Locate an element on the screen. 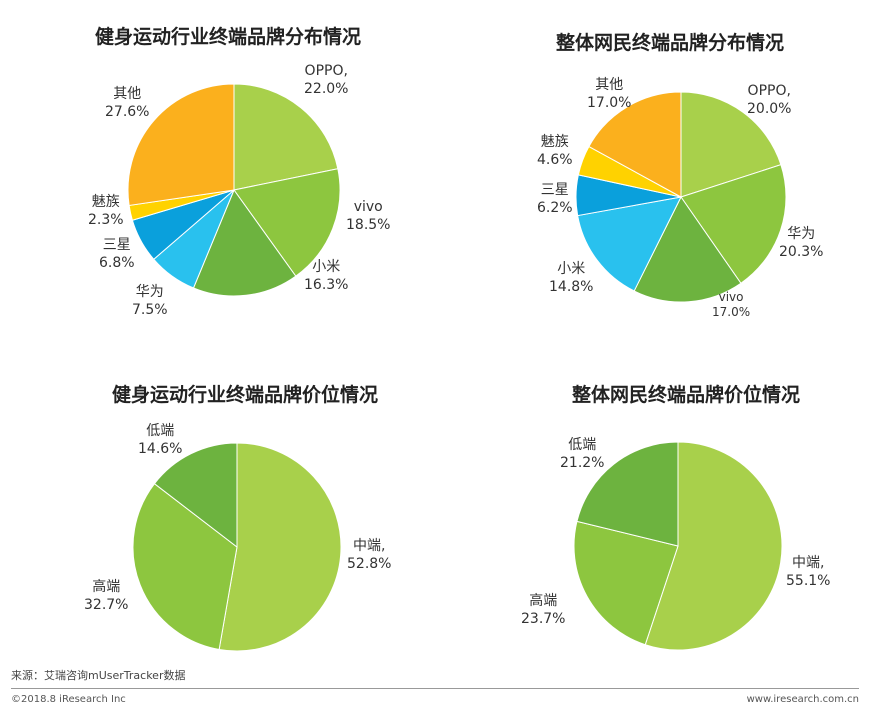 The image size is (872, 713). label-fitness-high: 高端 32.7% is located at coordinates (106, 596).